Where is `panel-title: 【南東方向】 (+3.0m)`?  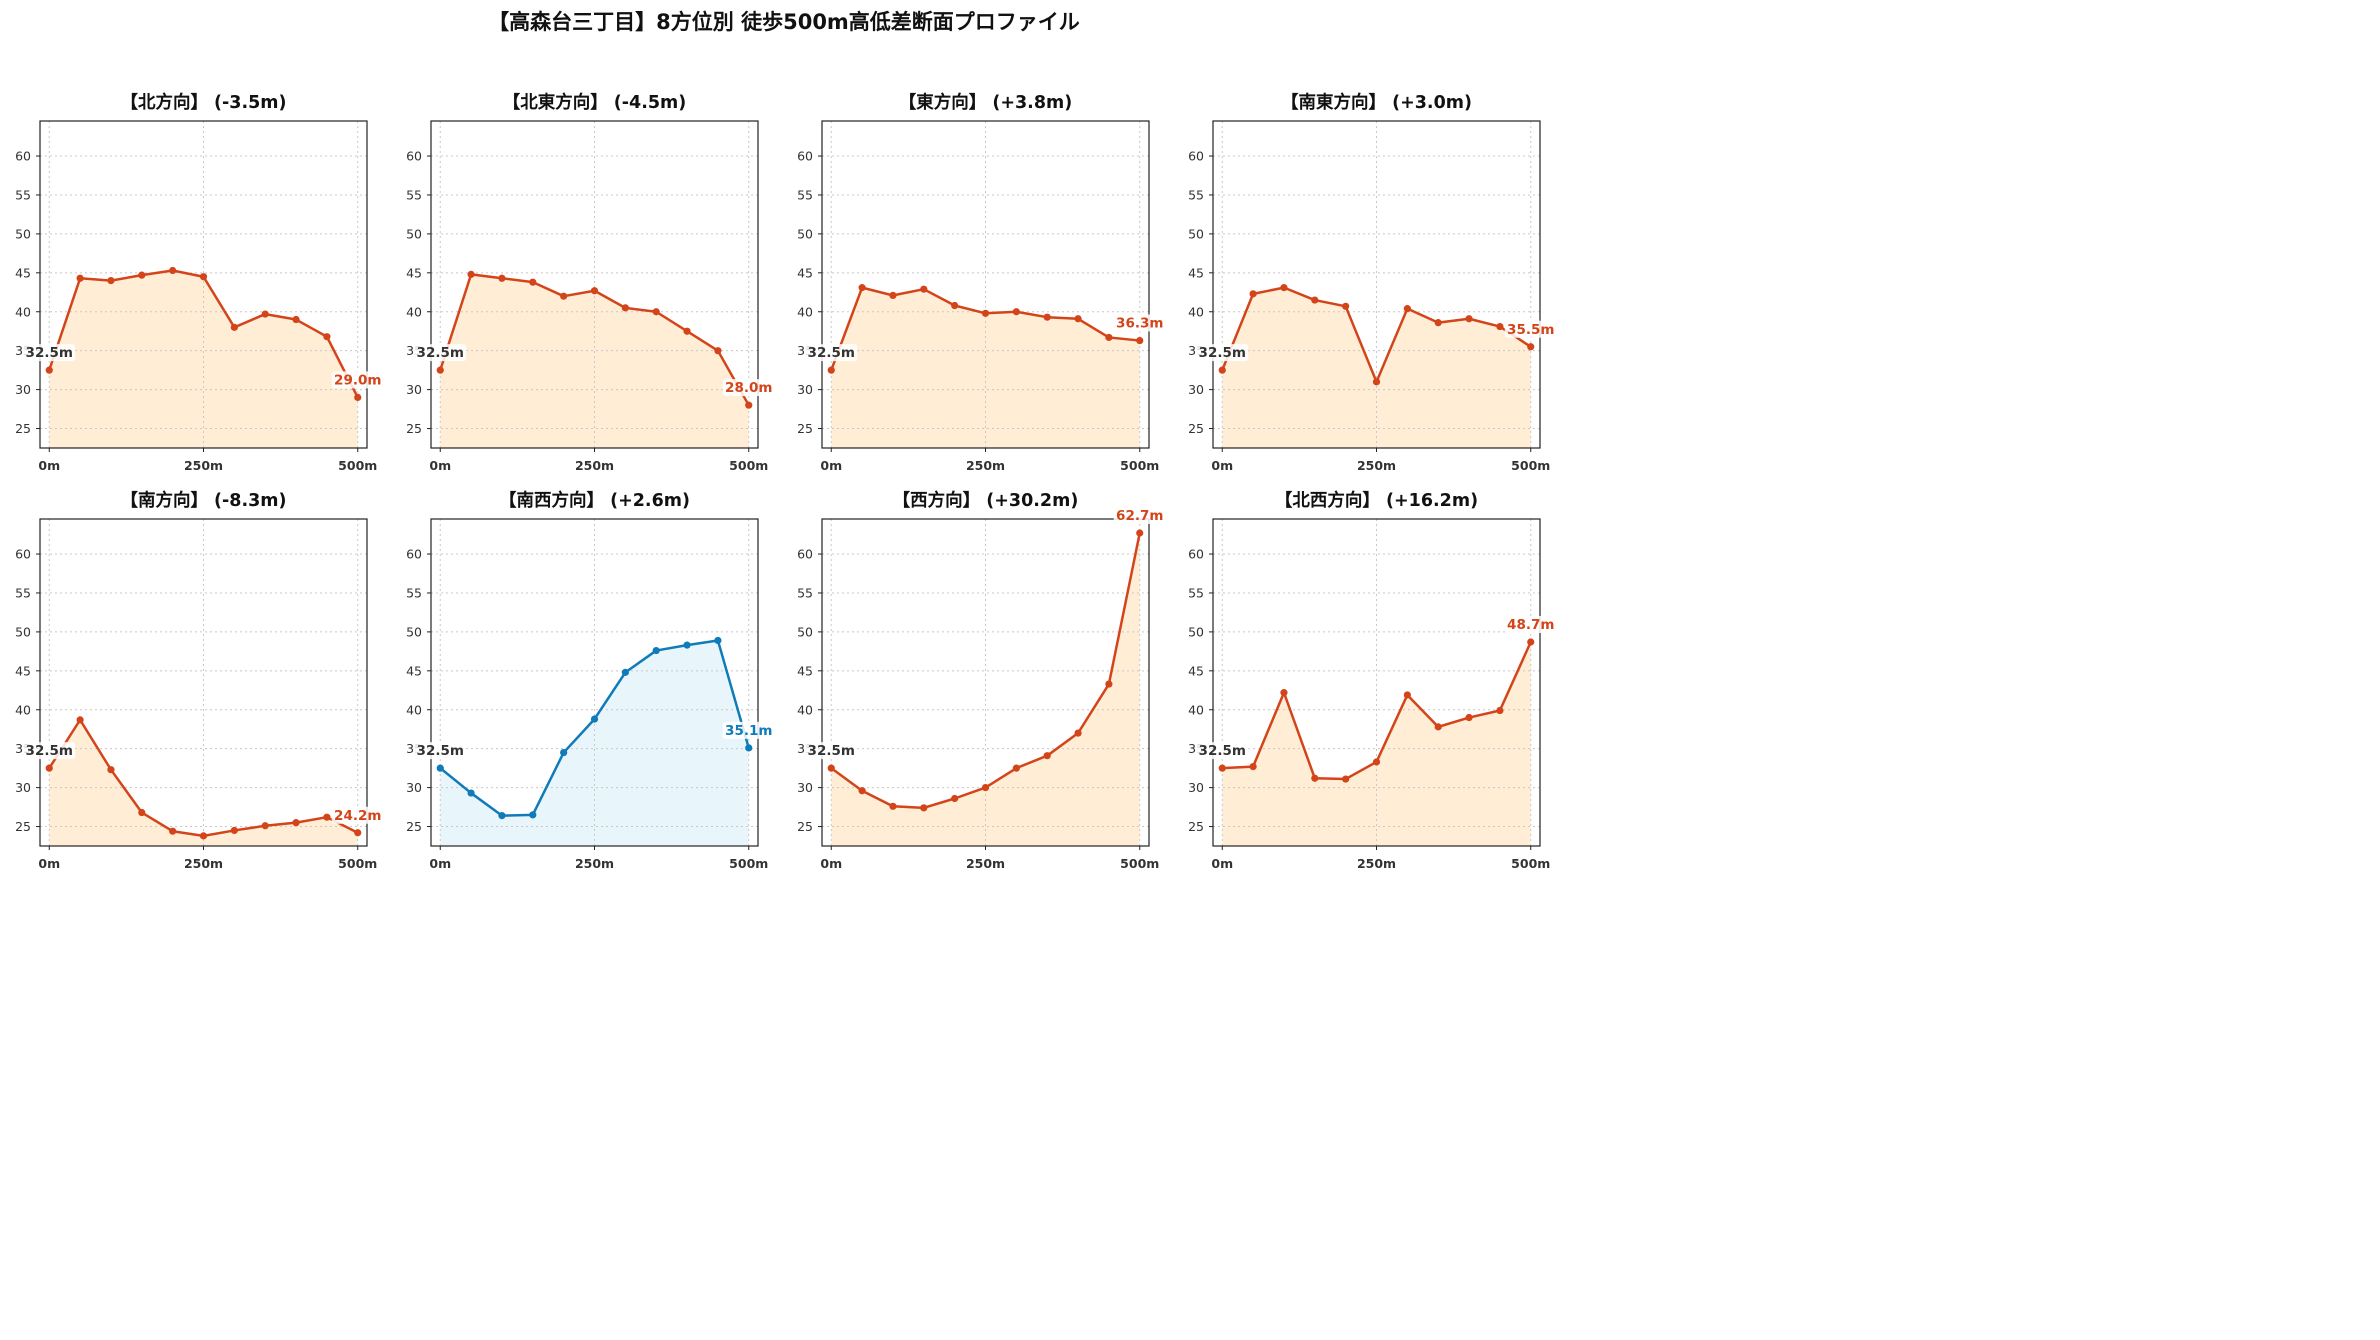 panel-title: 【南東方向】 (+3.0m) is located at coordinates (1376, 102).